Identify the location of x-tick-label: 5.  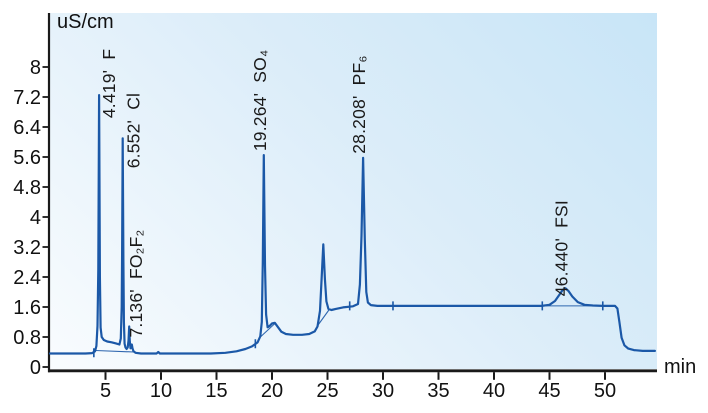
(105, 391).